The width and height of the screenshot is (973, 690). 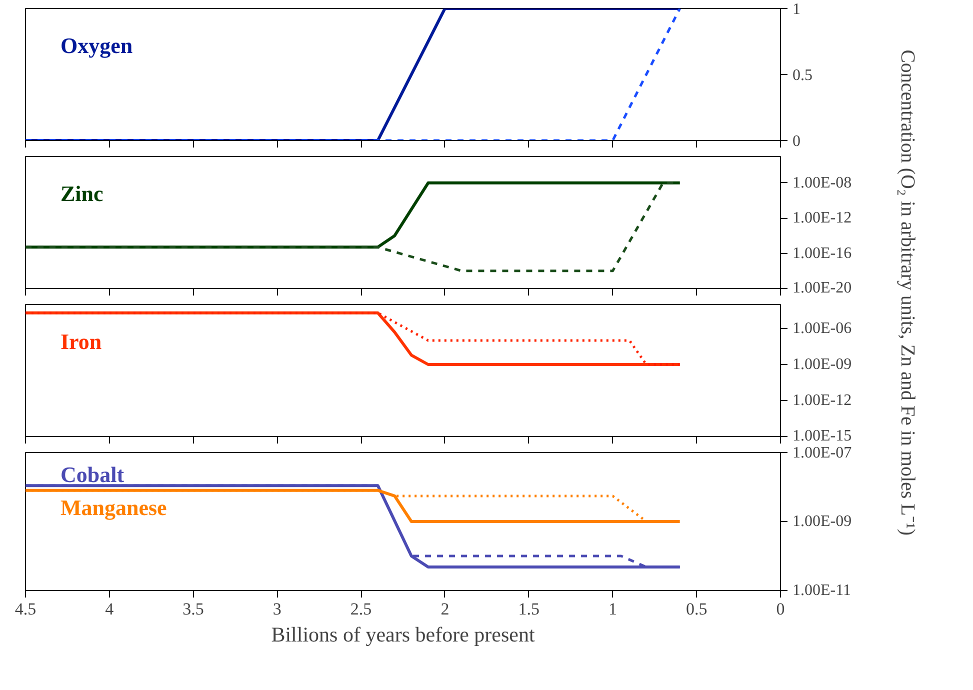 What do you see at coordinates (822, 183) in the screenshot?
I see `y-tick-label: 1.00E-08` at bounding box center [822, 183].